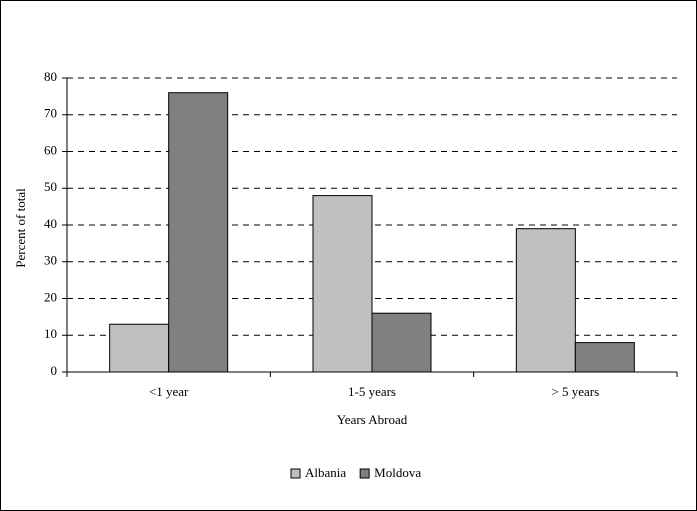 The height and width of the screenshot is (511, 697). I want to click on legend-label: Albania, so click(325, 472).